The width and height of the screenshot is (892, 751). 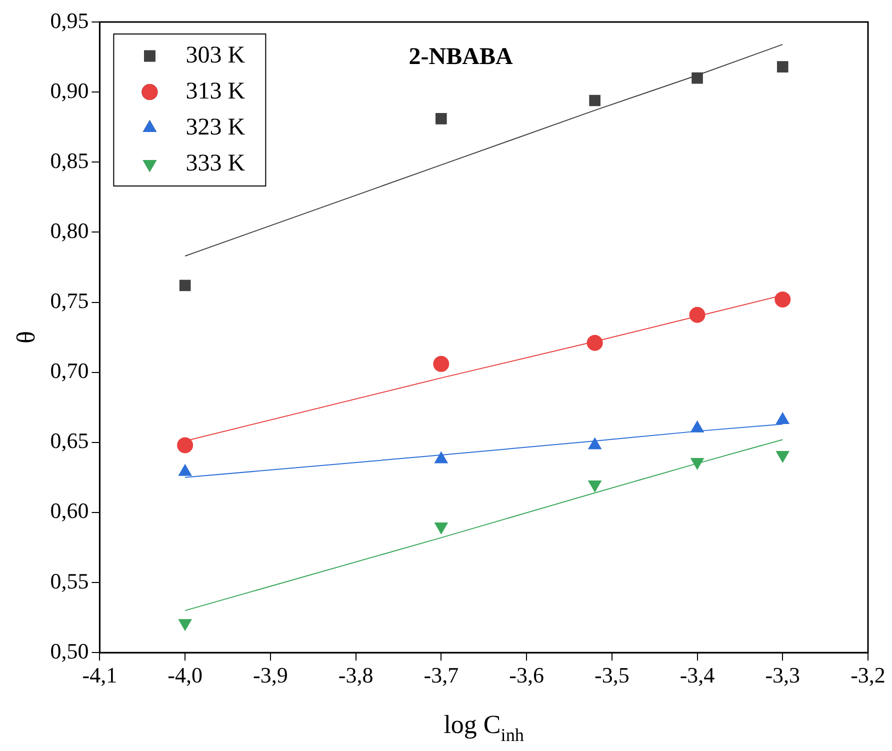 What do you see at coordinates (697, 675) in the screenshot?
I see `x-tick-label: -3,4` at bounding box center [697, 675].